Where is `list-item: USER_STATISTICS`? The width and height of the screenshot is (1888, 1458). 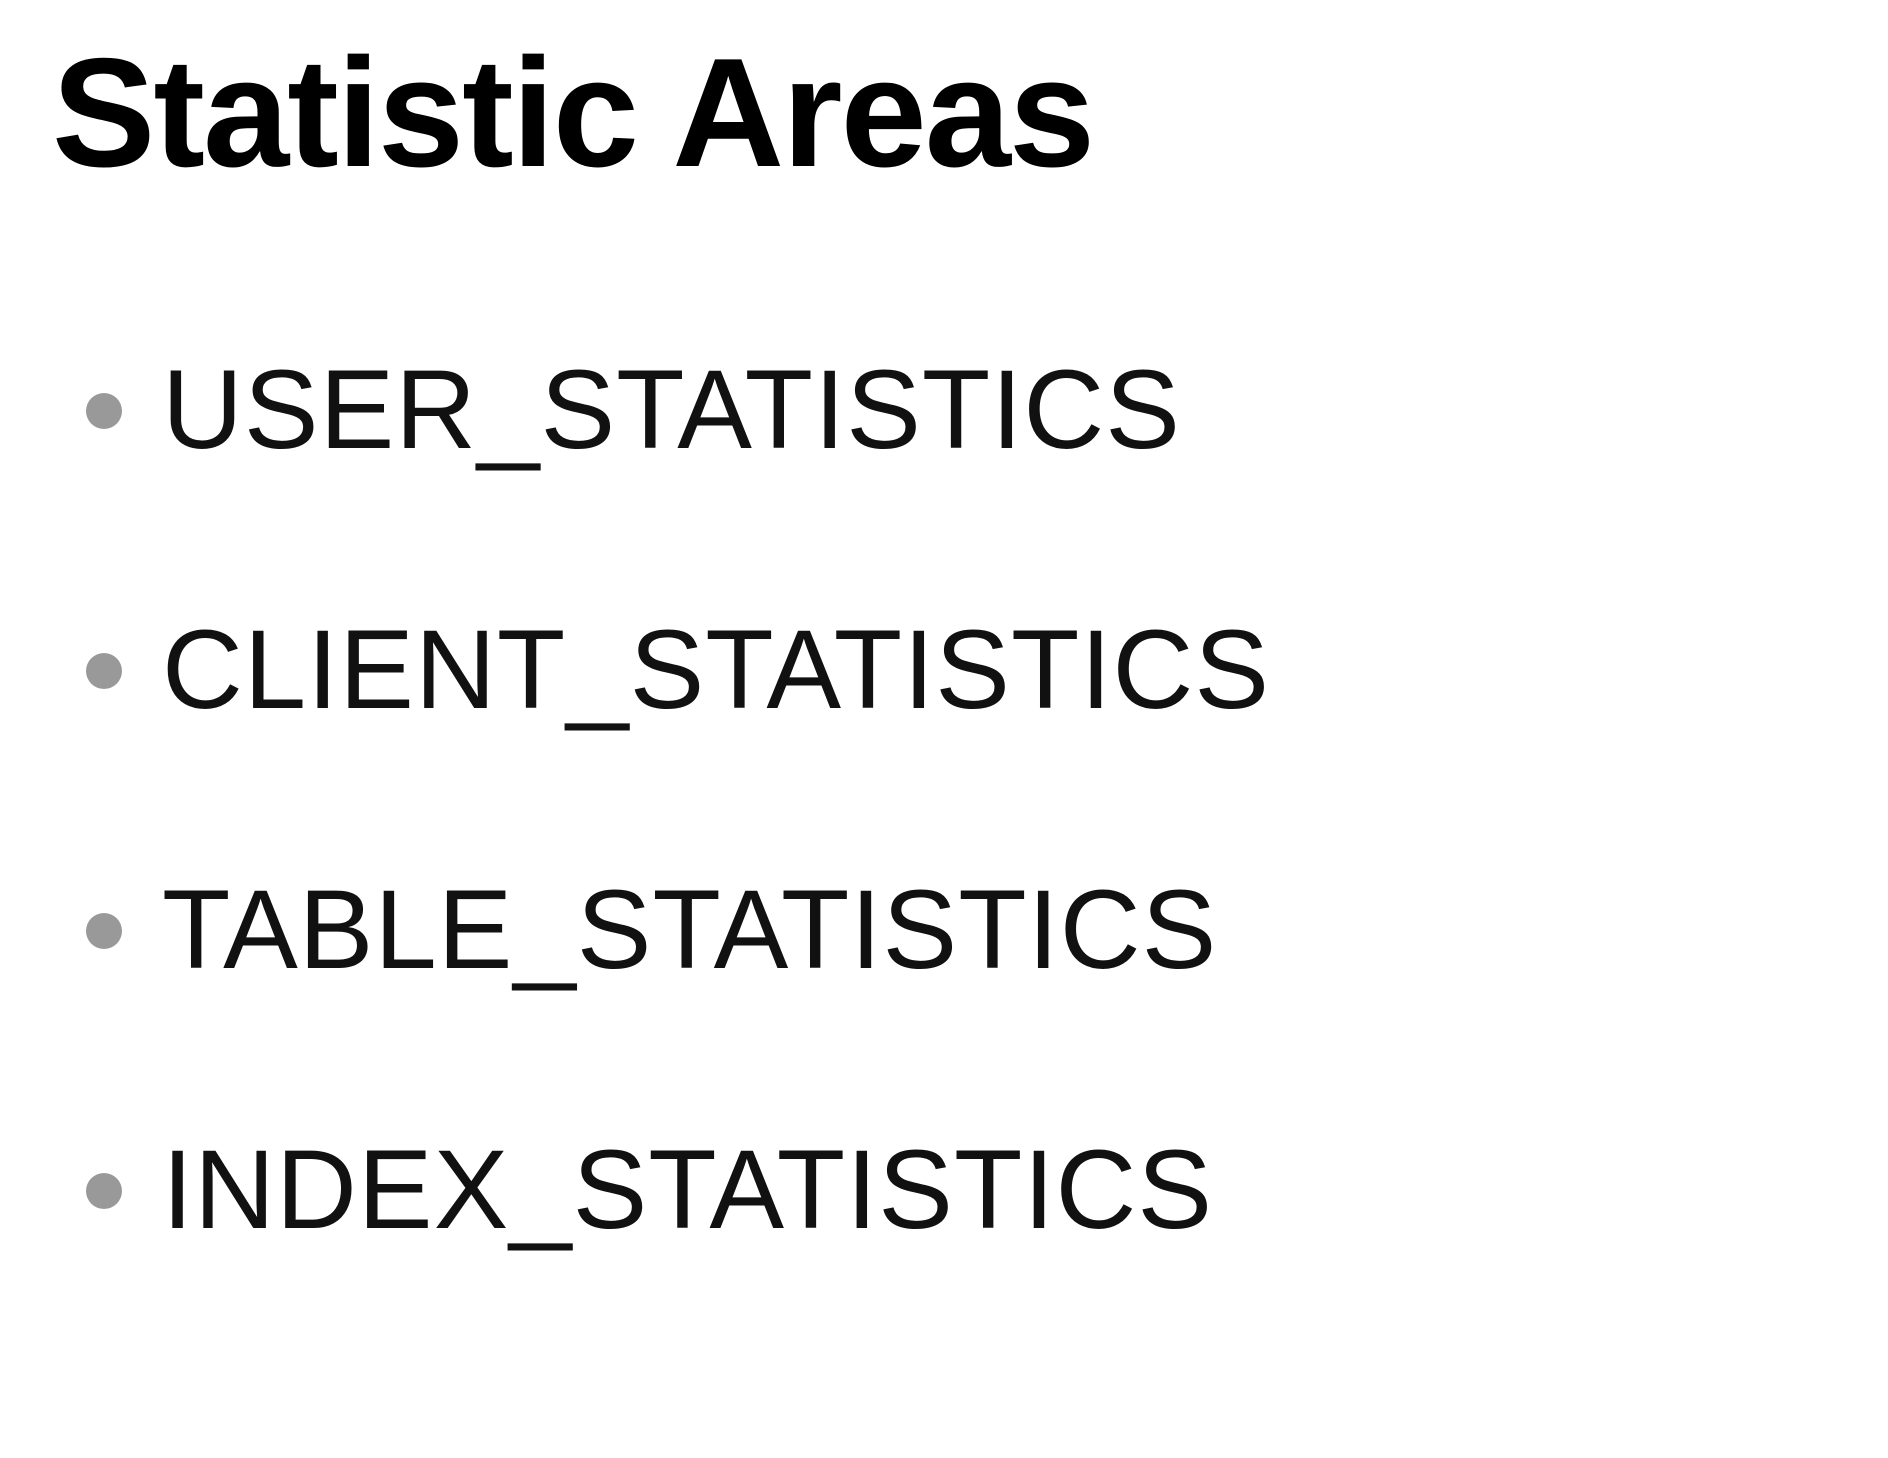 list-item: USER_STATISTICS is located at coordinates (700, 410).